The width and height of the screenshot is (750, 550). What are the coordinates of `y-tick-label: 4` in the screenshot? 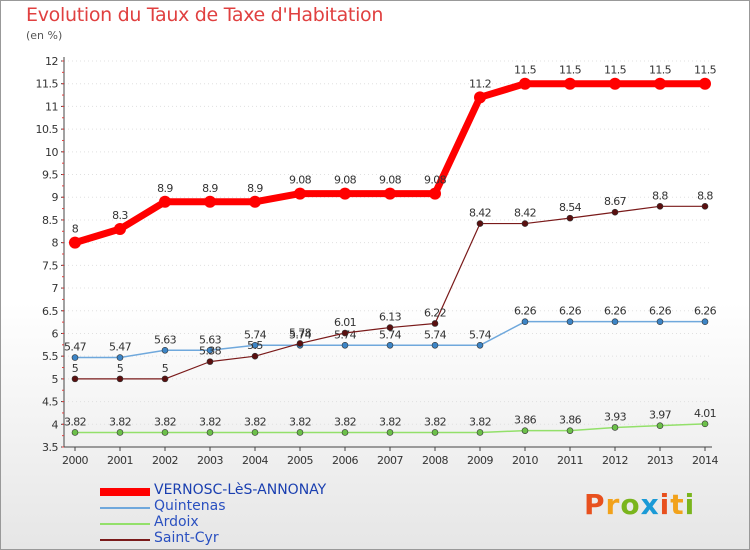 It's located at (55, 424).